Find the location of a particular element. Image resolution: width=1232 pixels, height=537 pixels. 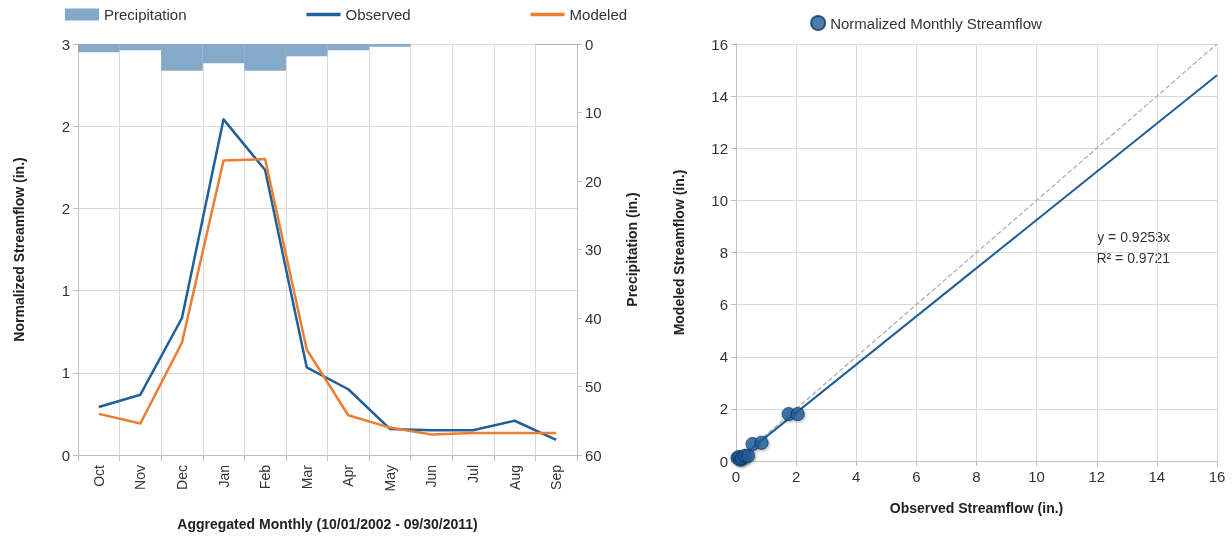

x-tick-label: 14 is located at coordinates (1157, 476).